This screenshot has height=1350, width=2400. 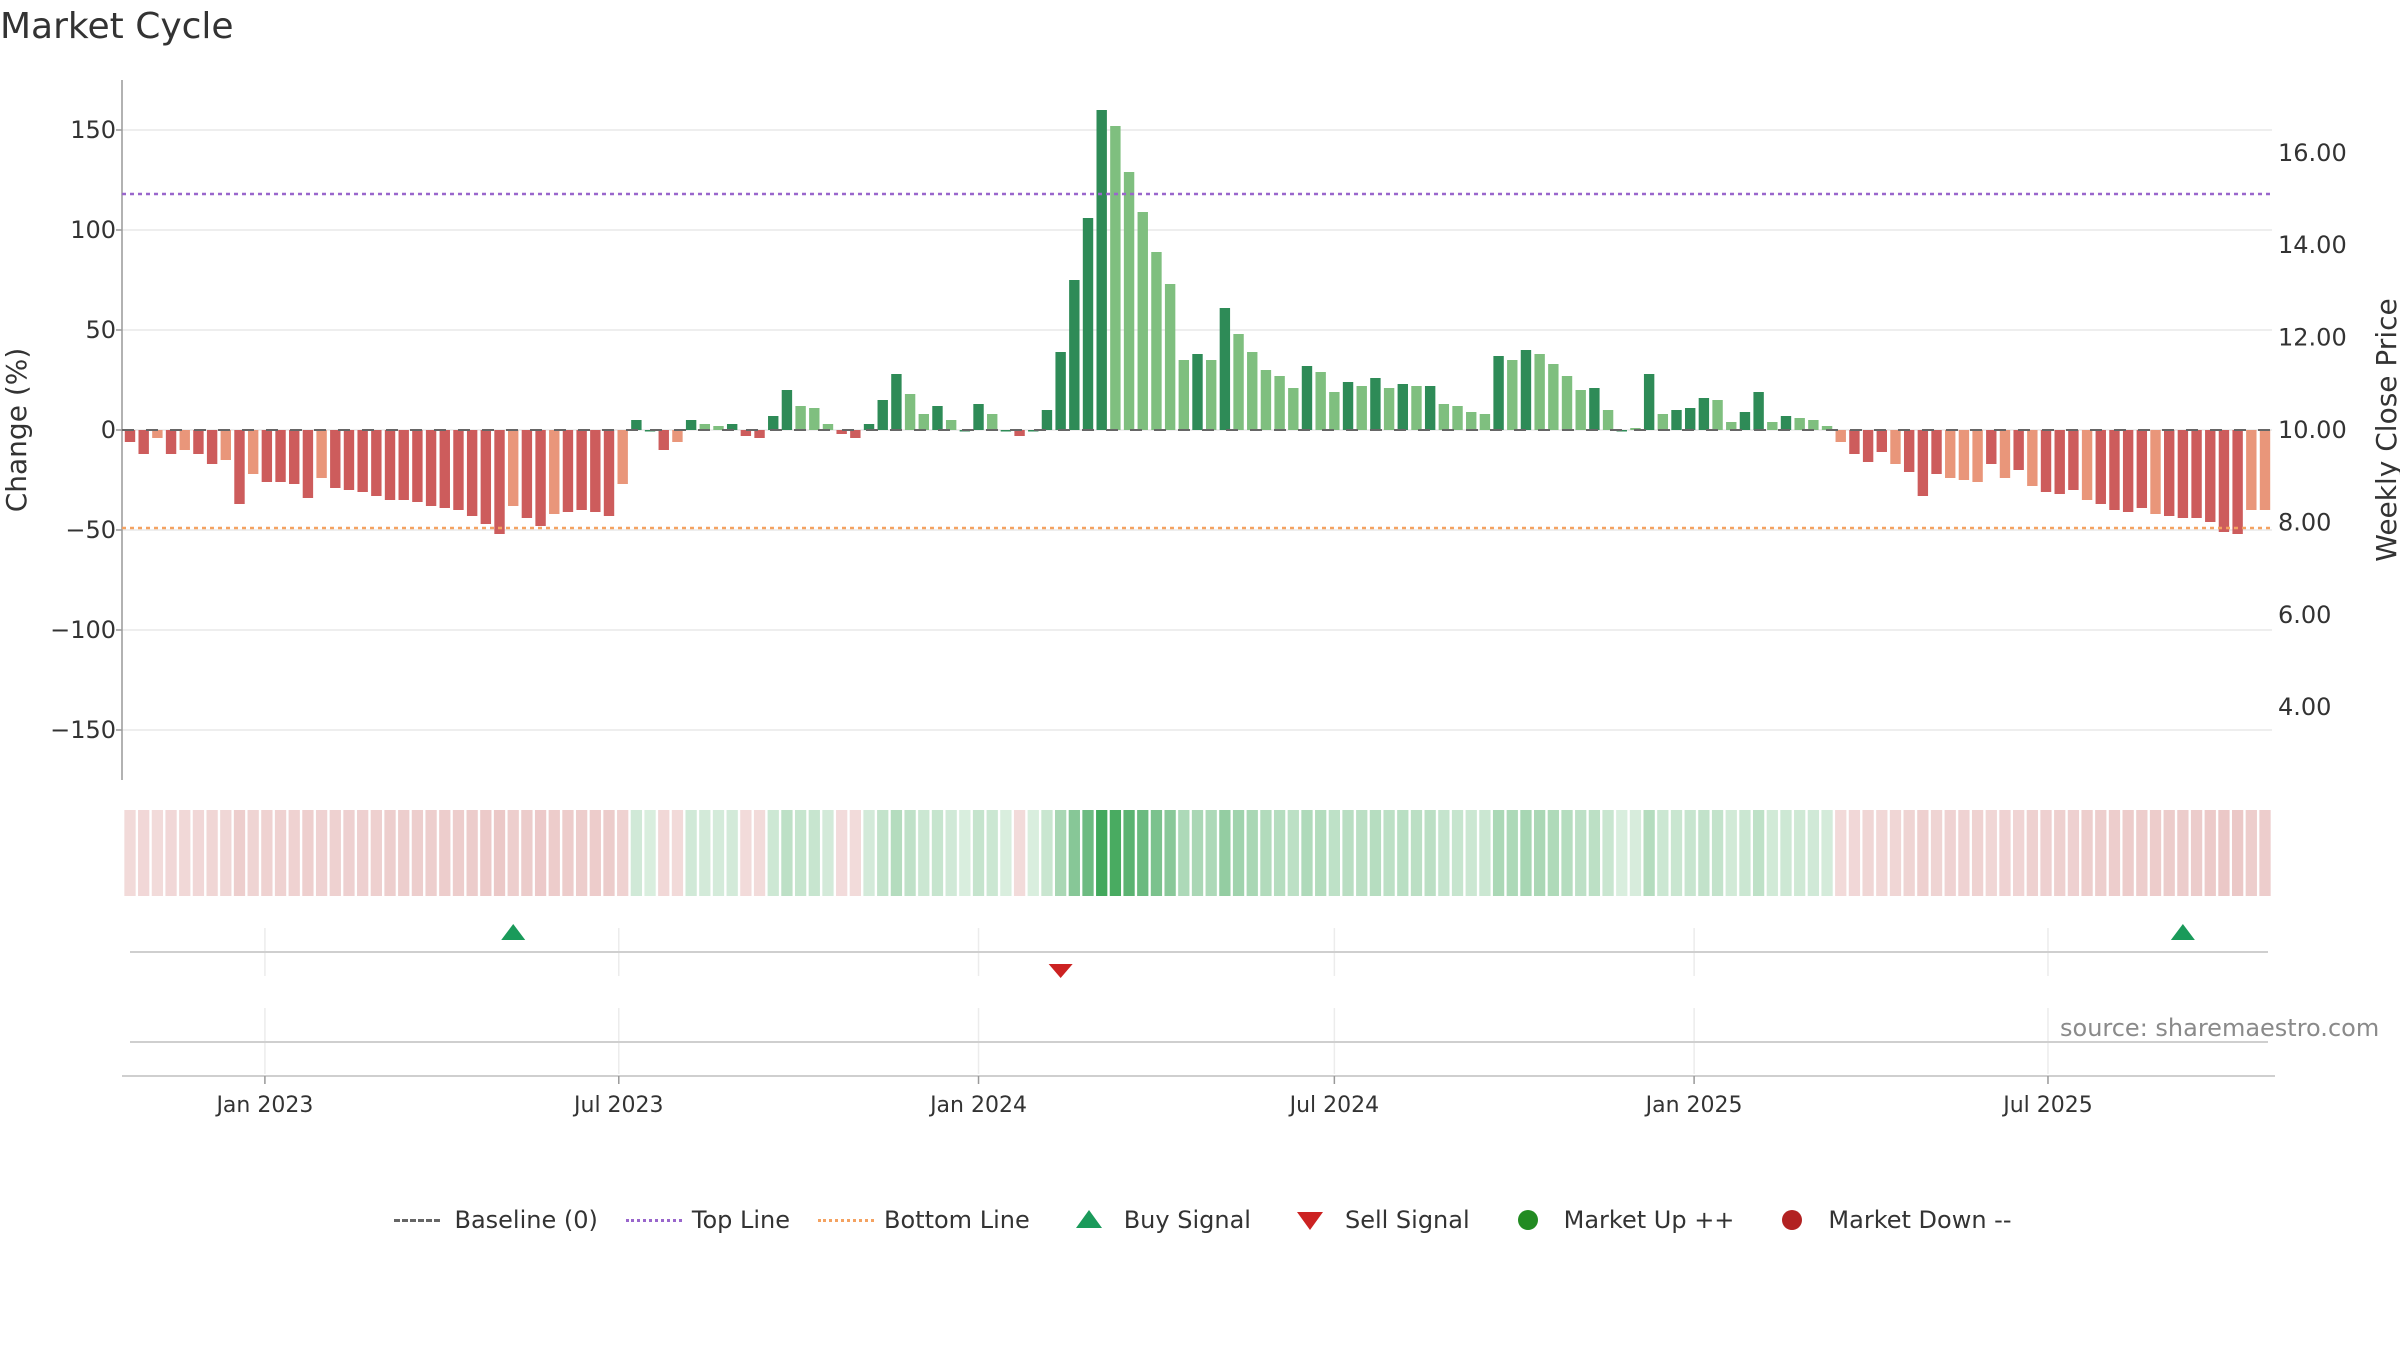 I want to click on legend-label: Market Down --, so click(x=1920, y=1220).